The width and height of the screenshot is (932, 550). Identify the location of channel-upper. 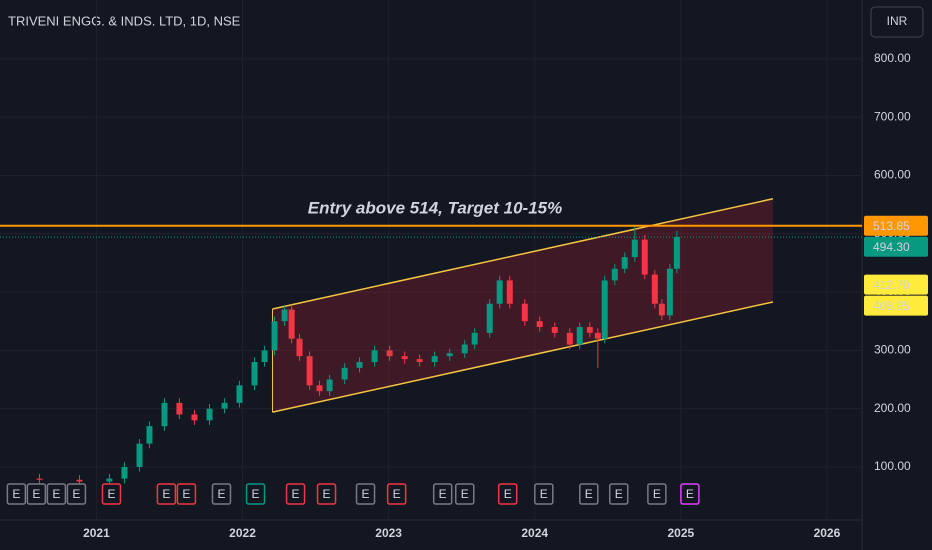
(523, 254).